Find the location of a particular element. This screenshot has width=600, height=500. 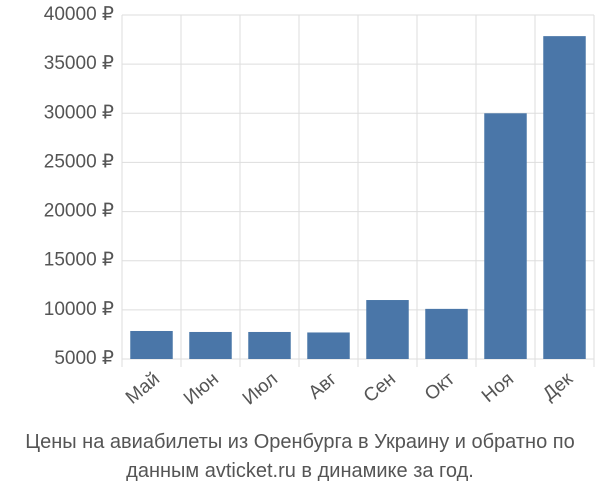

y-tick-label: 25000 ₽ is located at coordinates (79, 161).